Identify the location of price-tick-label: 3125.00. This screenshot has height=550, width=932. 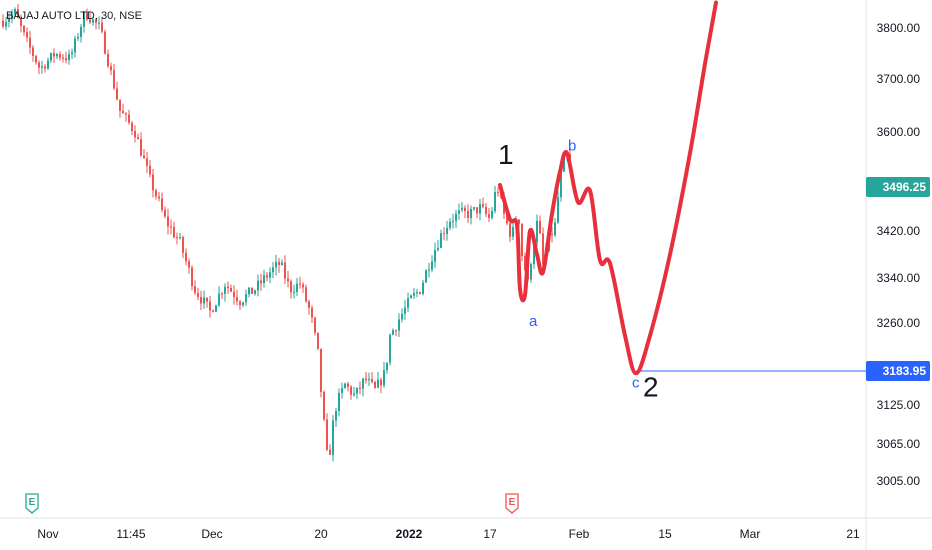
(899, 405).